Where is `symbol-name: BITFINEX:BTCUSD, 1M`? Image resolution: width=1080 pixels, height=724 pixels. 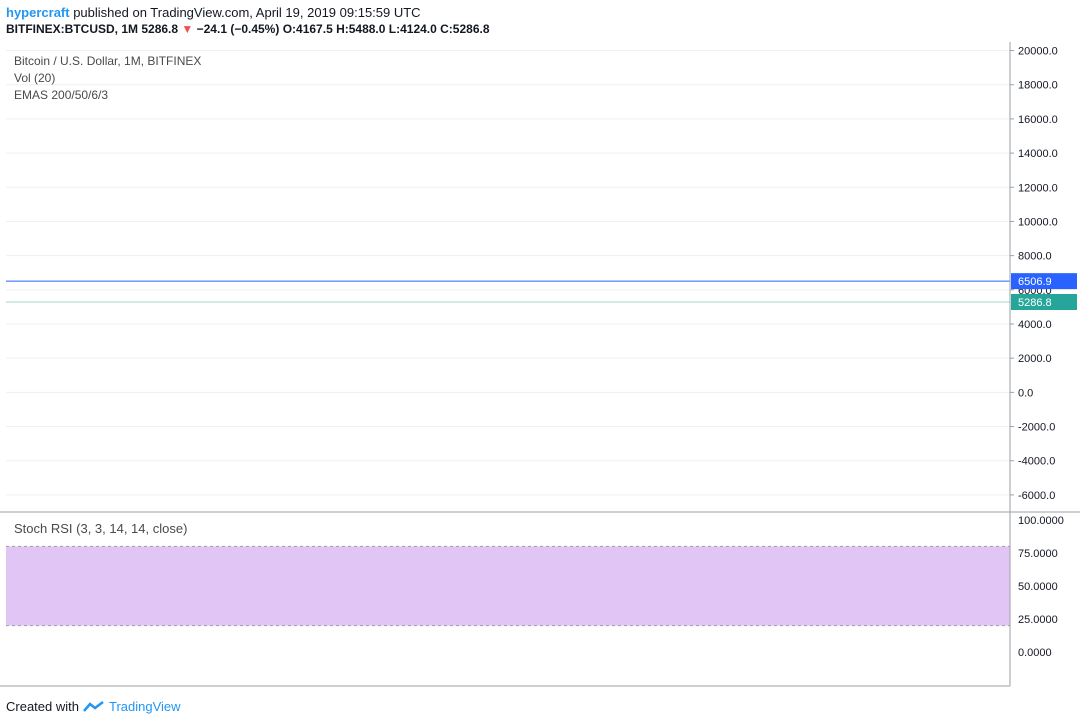
symbol-name: BITFINEX:BTCUSD, 1M is located at coordinates (72, 29).